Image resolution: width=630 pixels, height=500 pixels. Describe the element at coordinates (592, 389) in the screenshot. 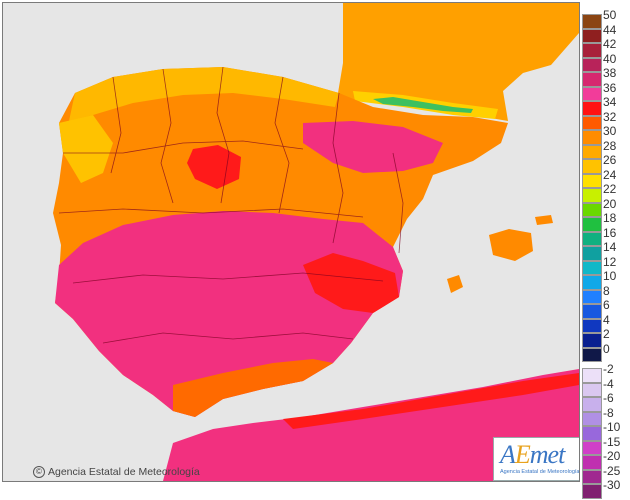

I see `legend-swatch--4` at that location.